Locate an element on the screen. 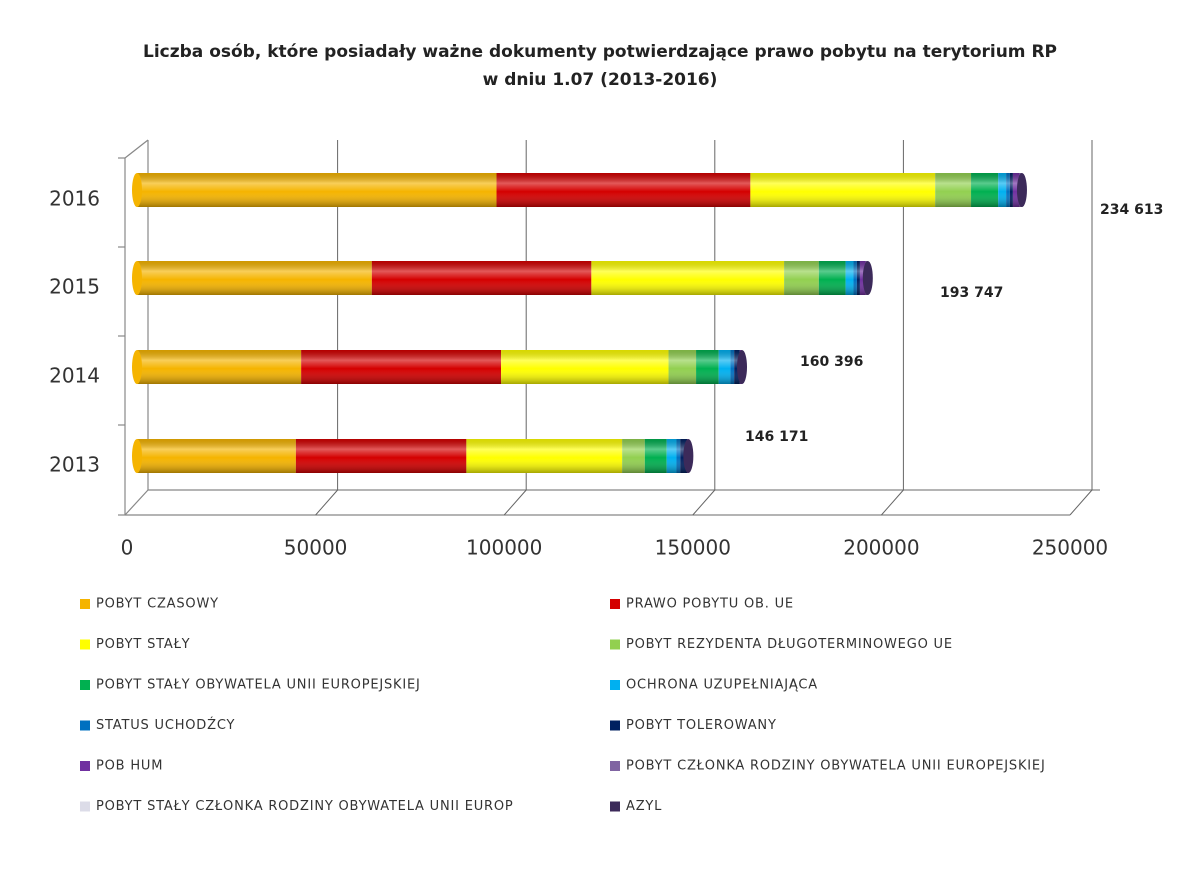  x-tick-label: 0 is located at coordinates (127, 548).